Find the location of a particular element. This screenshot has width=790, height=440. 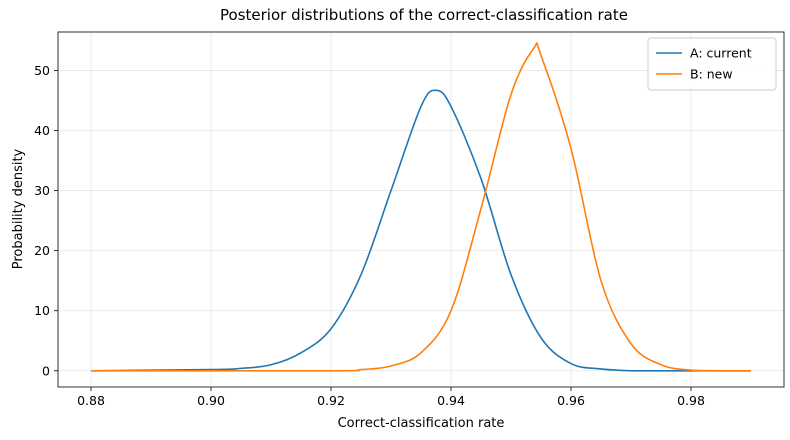

y-axis-label: Probability density is located at coordinates (18, 208).